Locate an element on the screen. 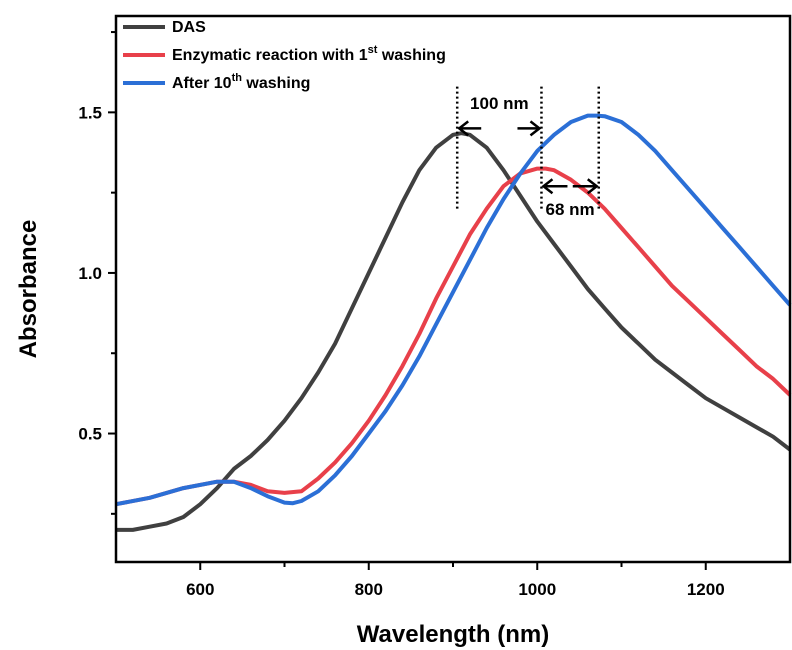 This screenshot has height=650, width=792. legend-label-0: DAS is located at coordinates (189, 27).